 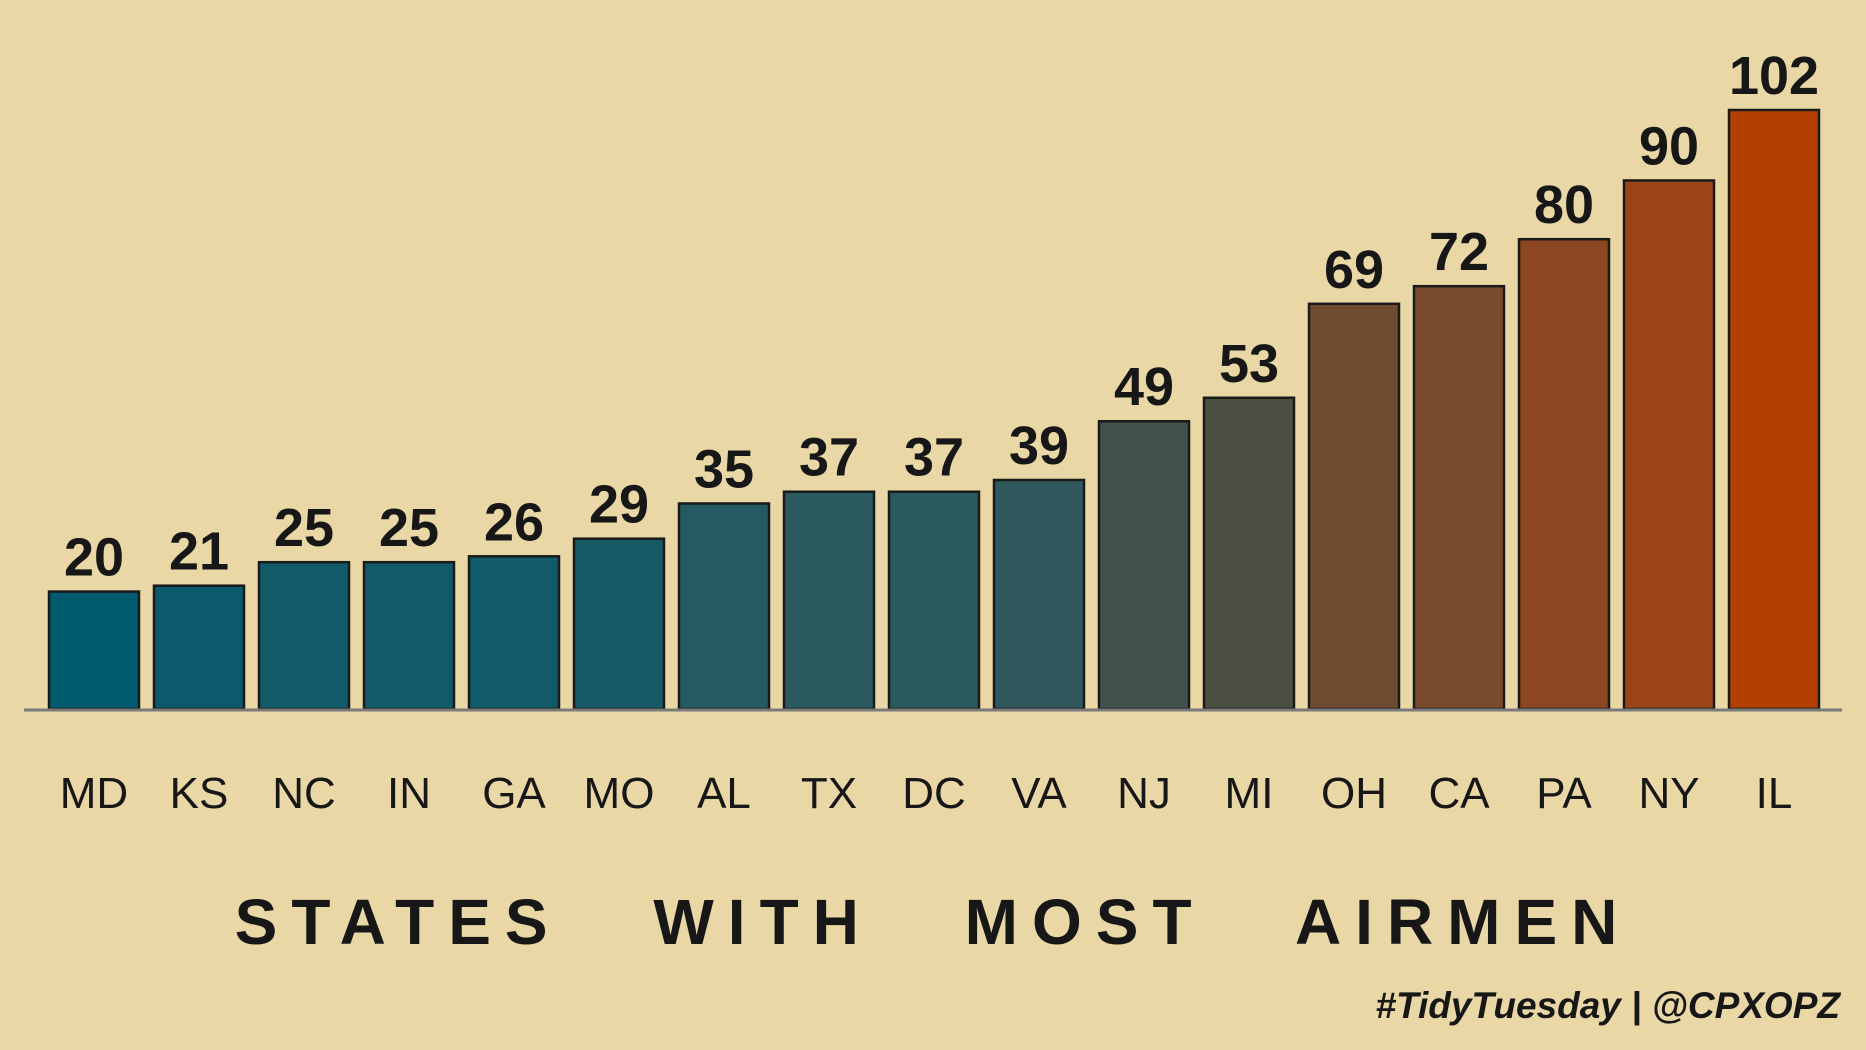 I want to click on x-tick-label-tx: TX, so click(x=829, y=793).